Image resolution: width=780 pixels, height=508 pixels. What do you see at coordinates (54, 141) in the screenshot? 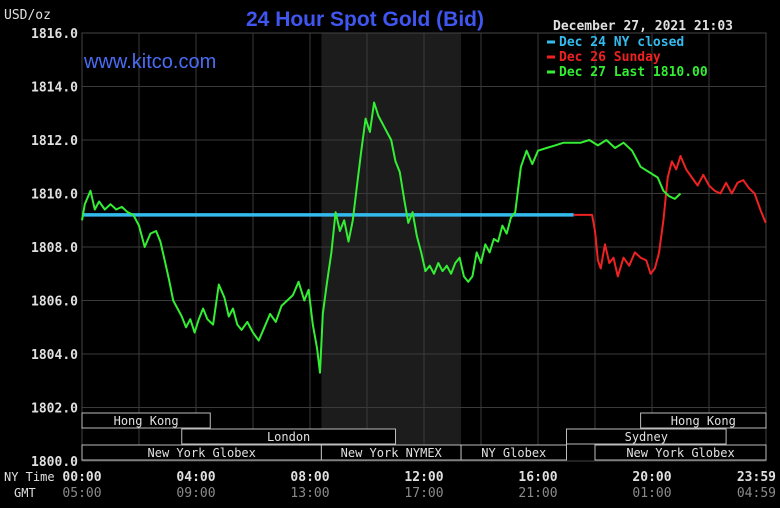
I see `y-tick-label: 1812.0` at bounding box center [54, 141].